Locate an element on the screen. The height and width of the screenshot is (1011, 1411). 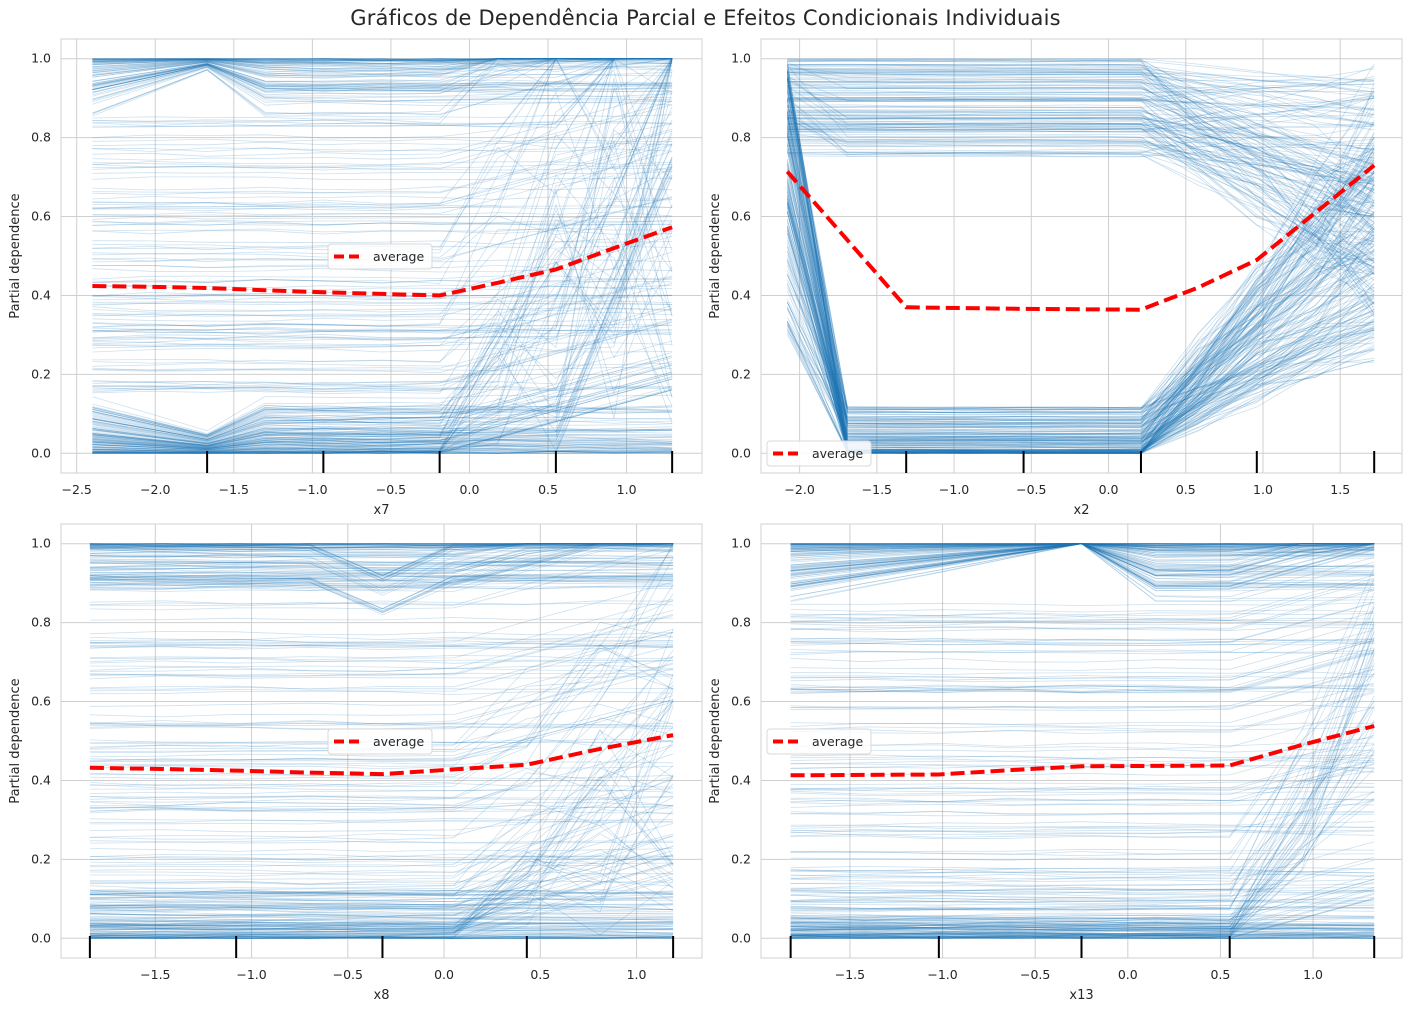
y-tick-label: 0.0 is located at coordinates (741, 937).